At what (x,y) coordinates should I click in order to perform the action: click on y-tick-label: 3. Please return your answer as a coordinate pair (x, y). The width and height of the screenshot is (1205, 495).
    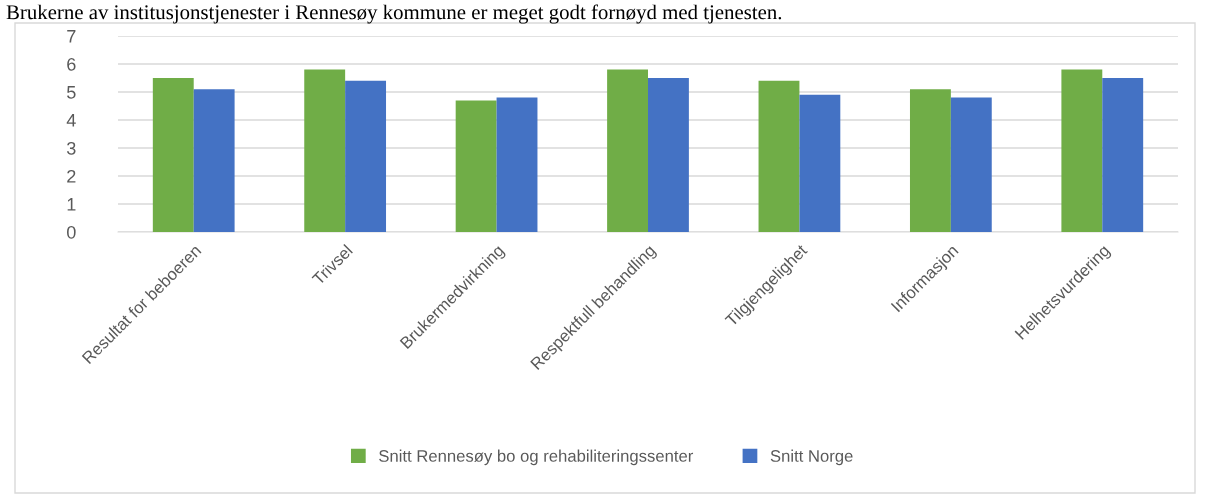
    Looking at the image, I should click on (71, 148).